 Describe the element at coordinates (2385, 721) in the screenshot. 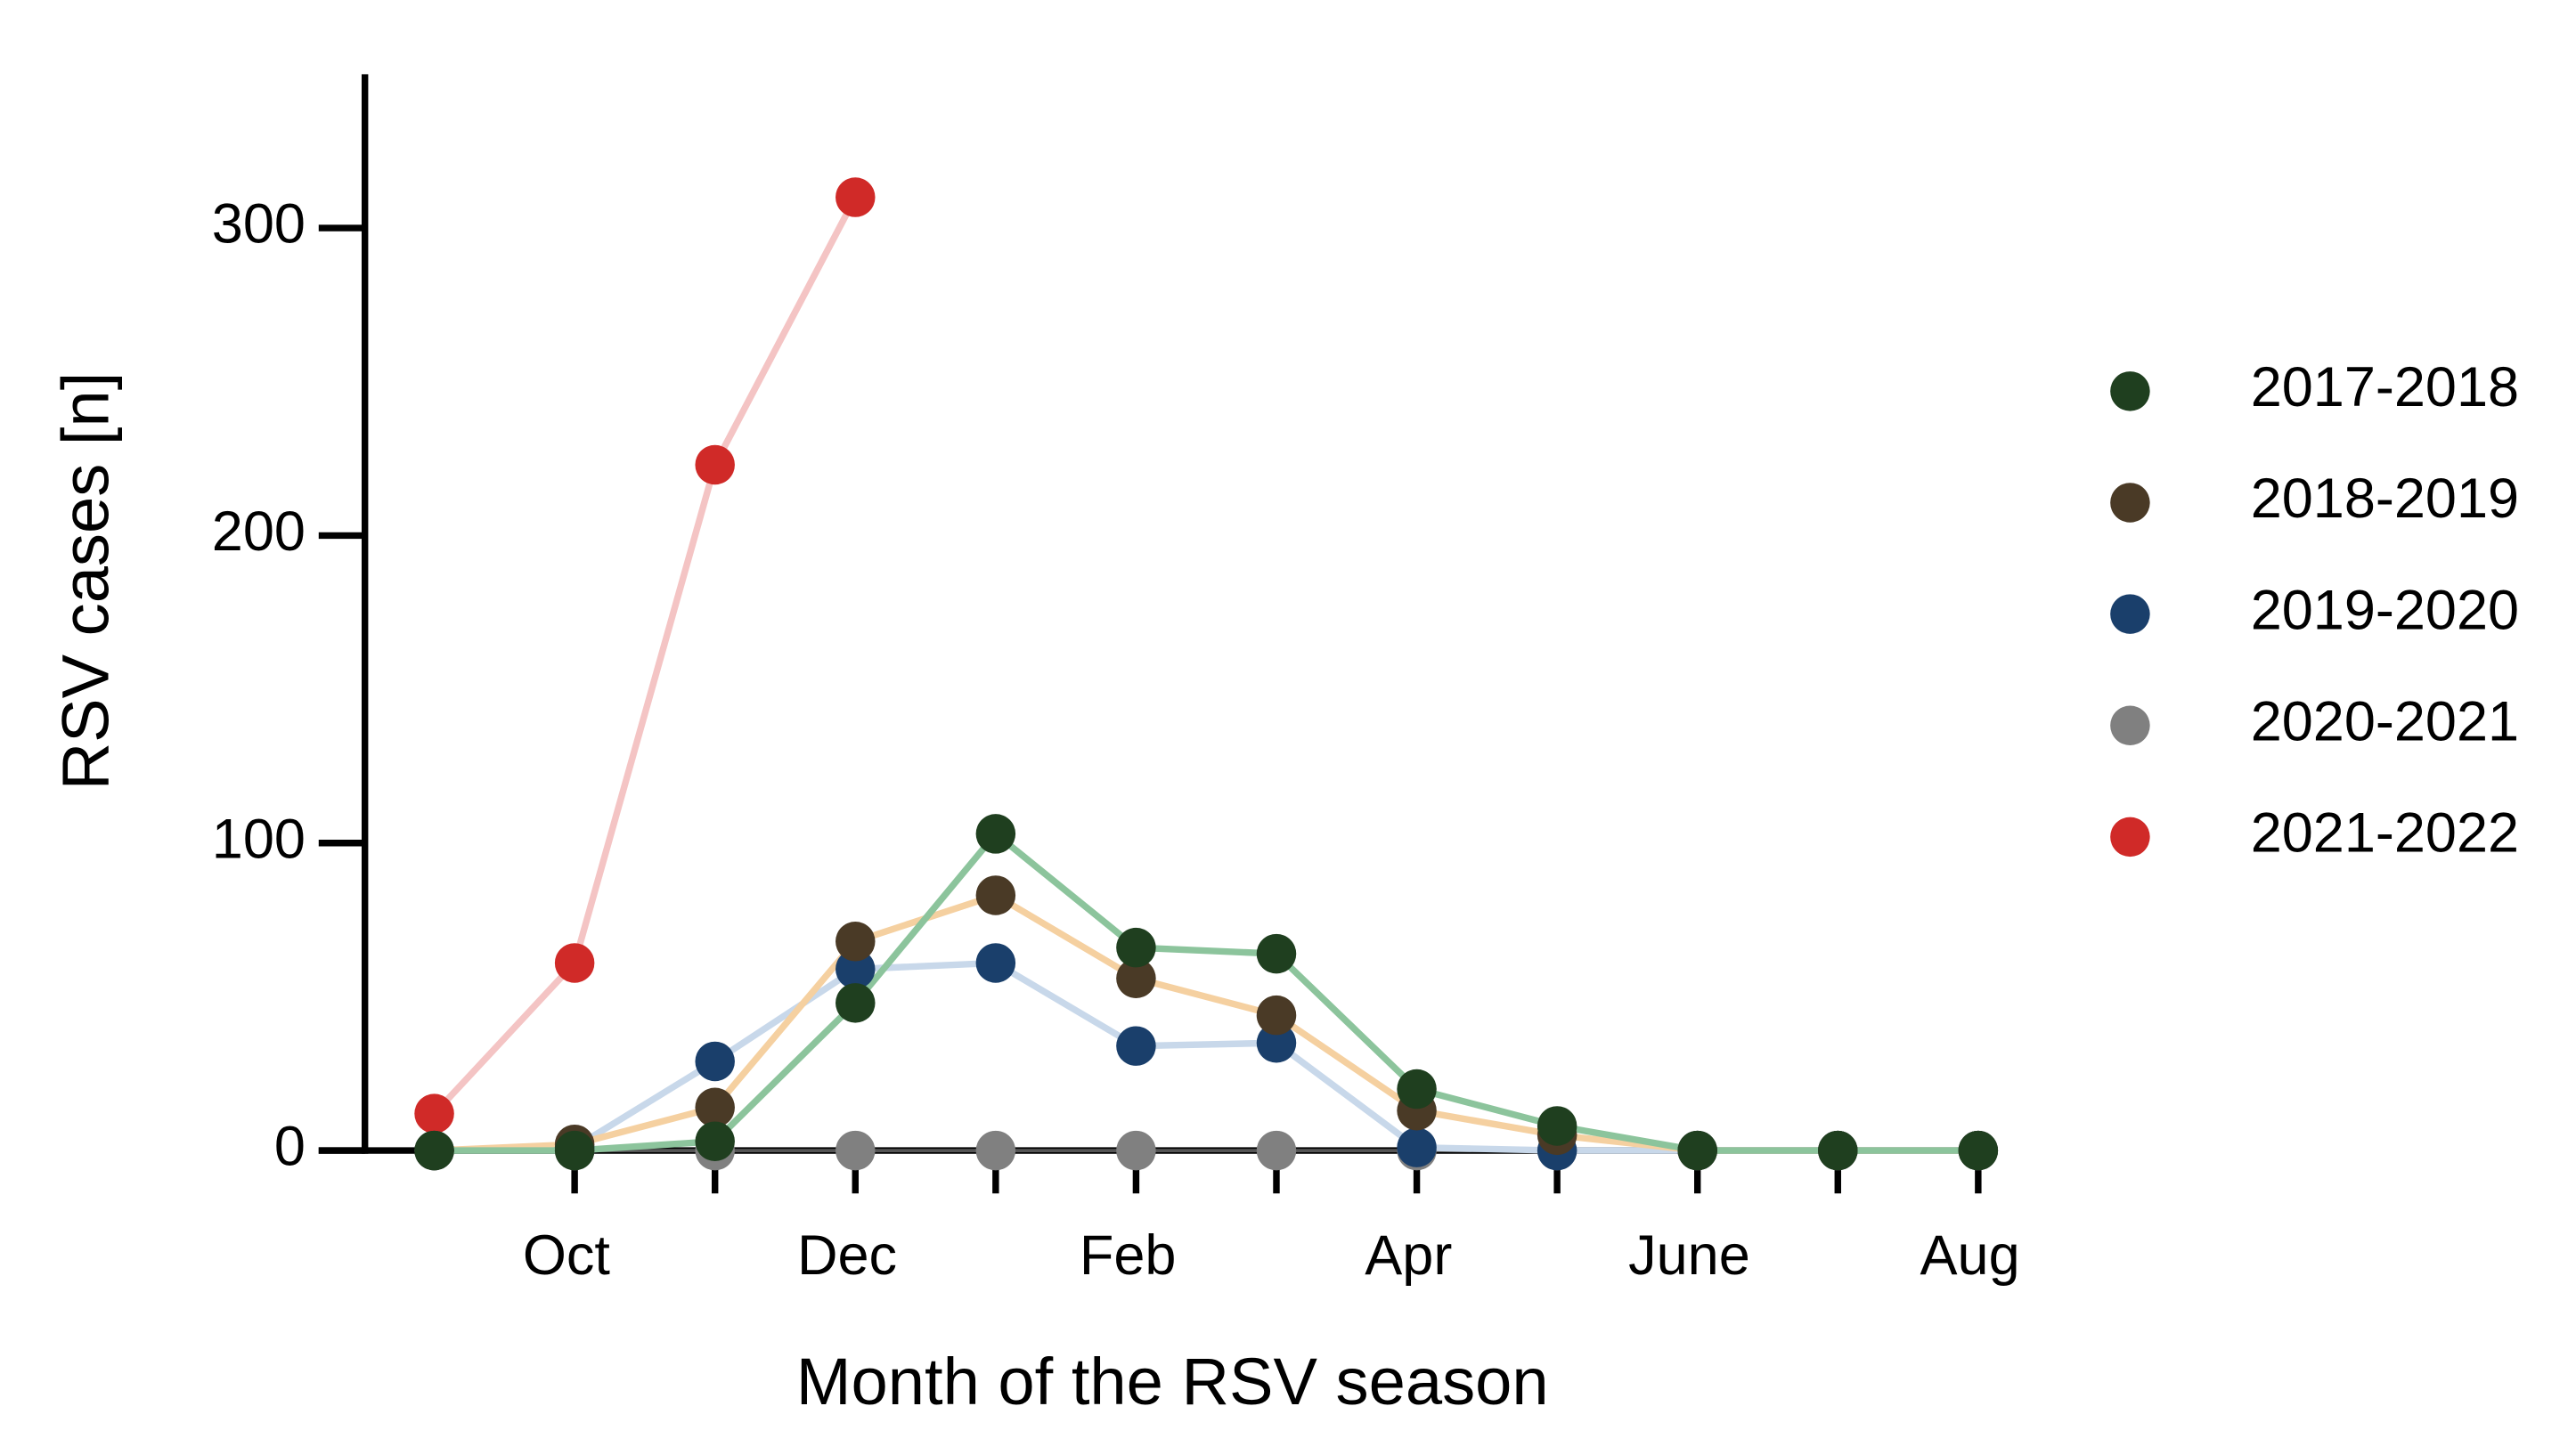

I see `legend-label: 2020-2021` at that location.